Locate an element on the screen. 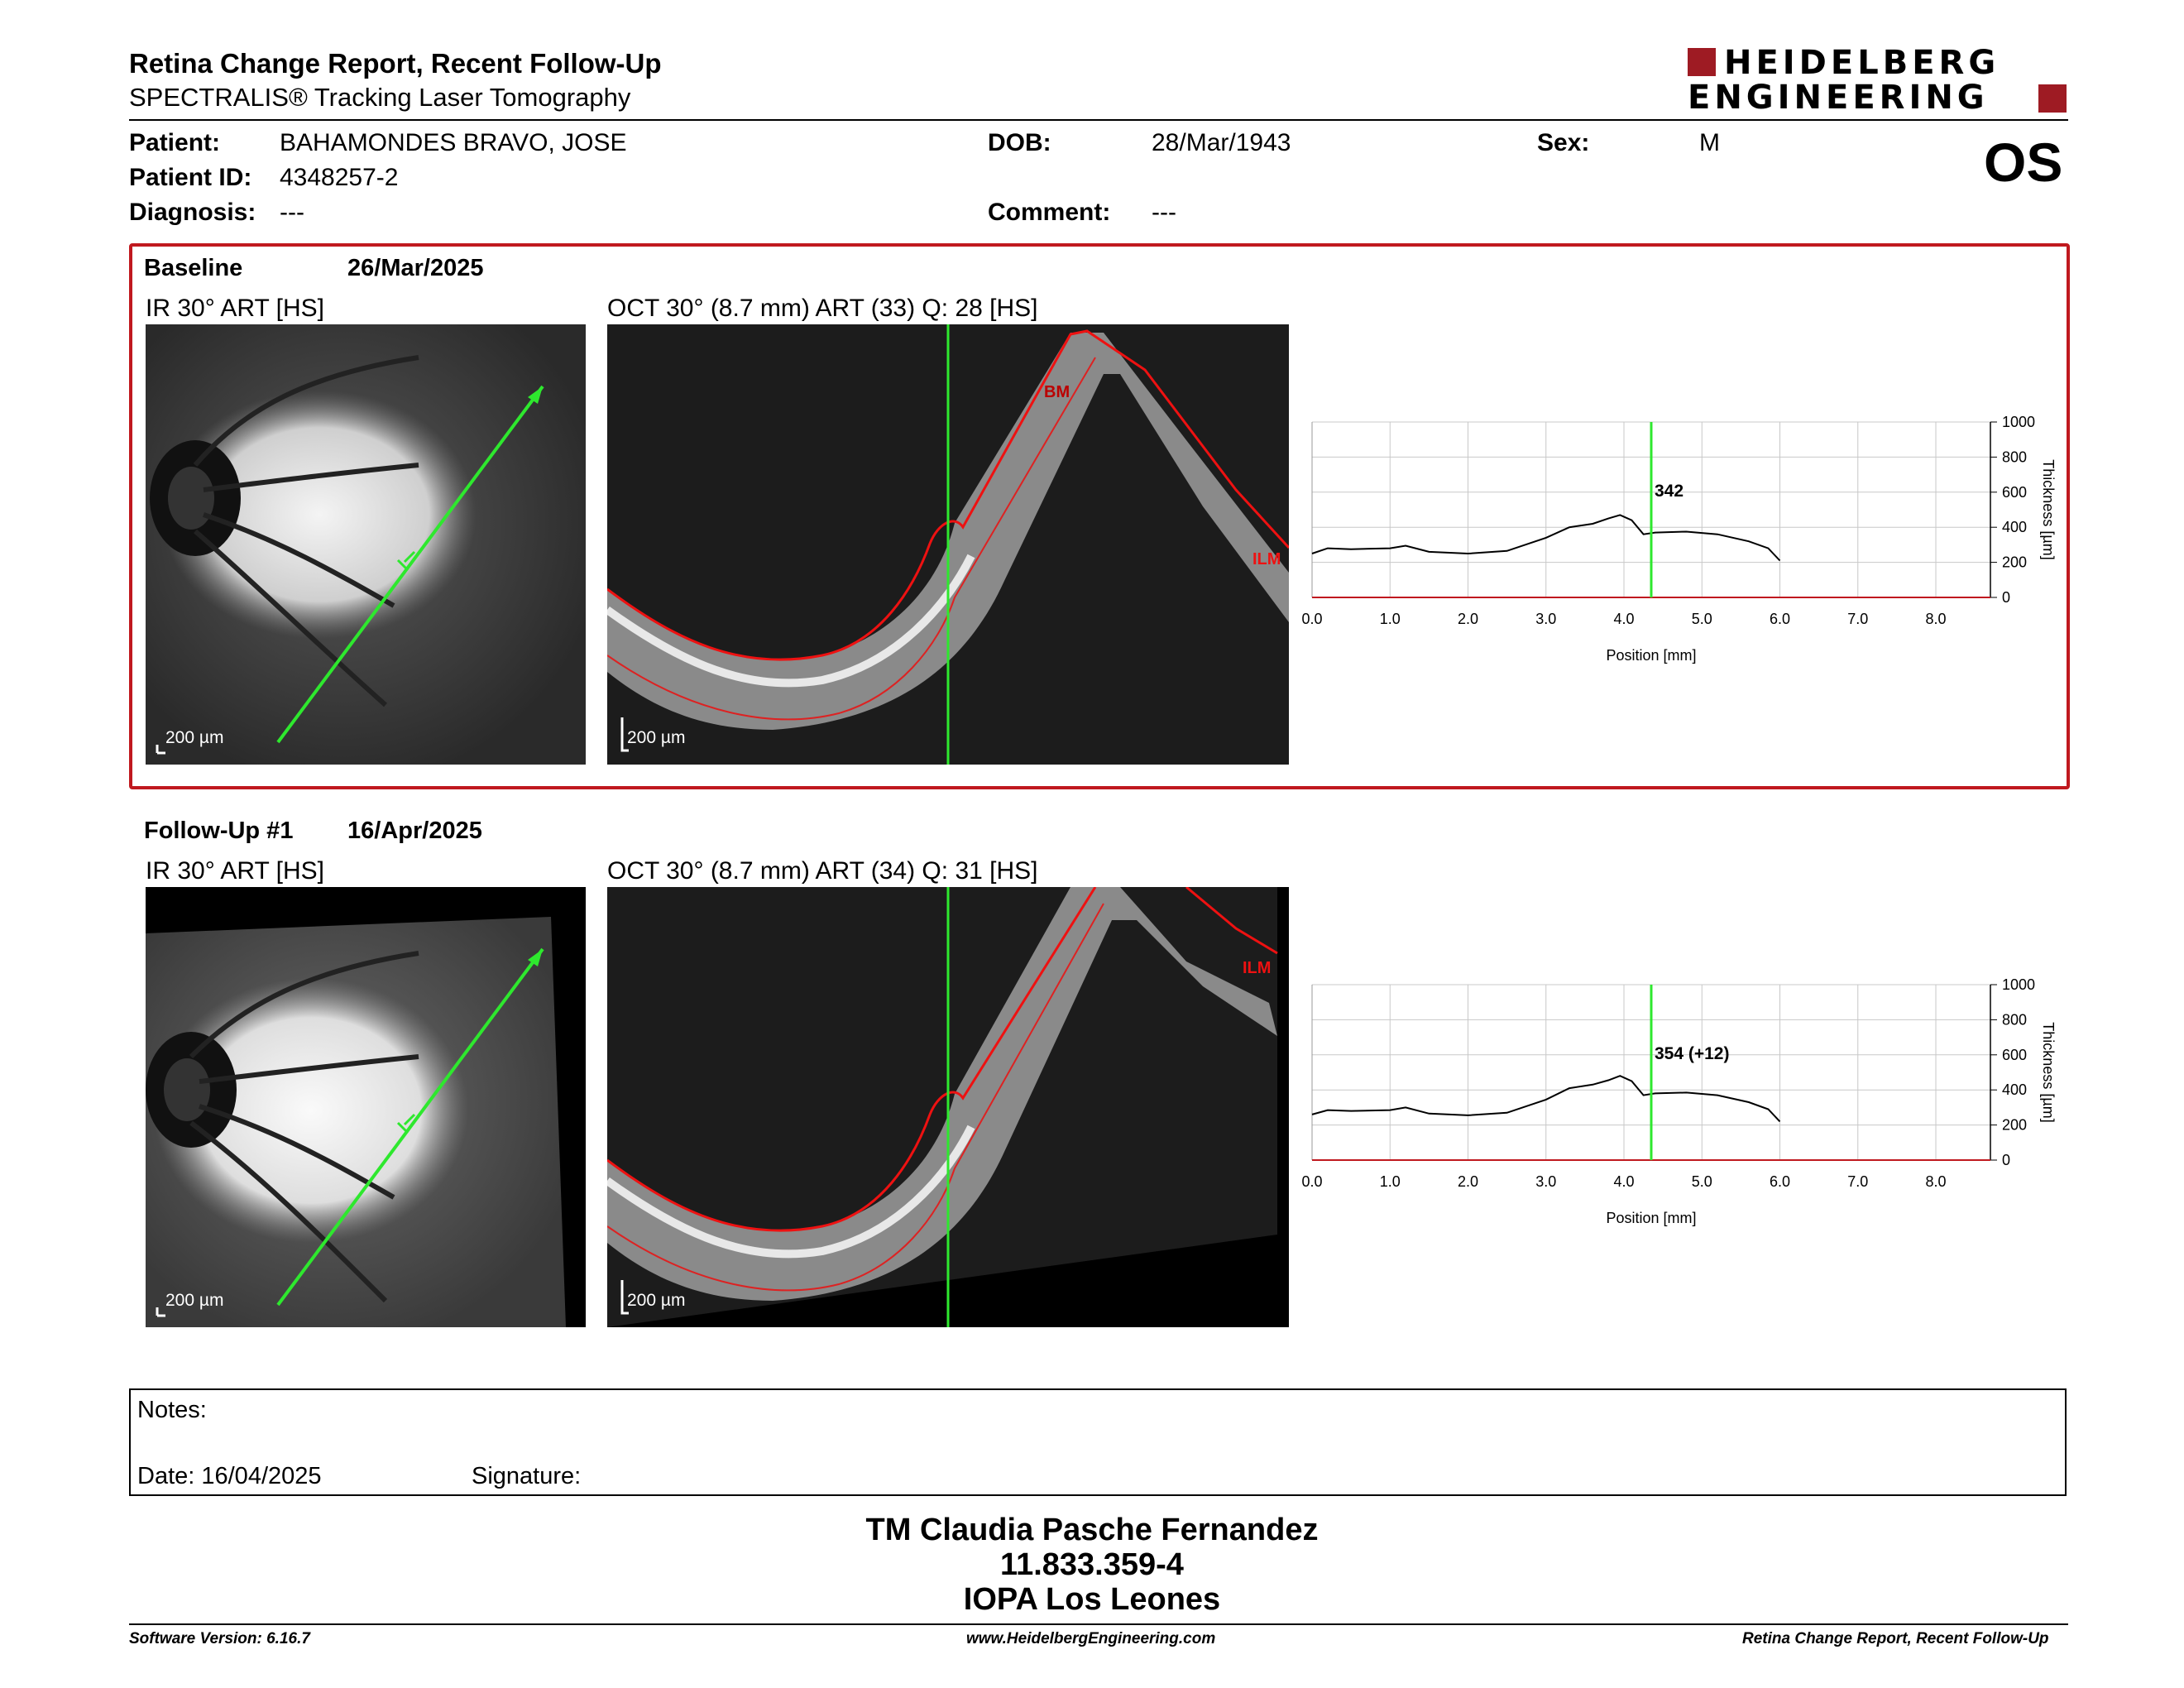 This screenshot has height=1688, width=2184. eye-indicator: OS is located at coordinates (2023, 162).